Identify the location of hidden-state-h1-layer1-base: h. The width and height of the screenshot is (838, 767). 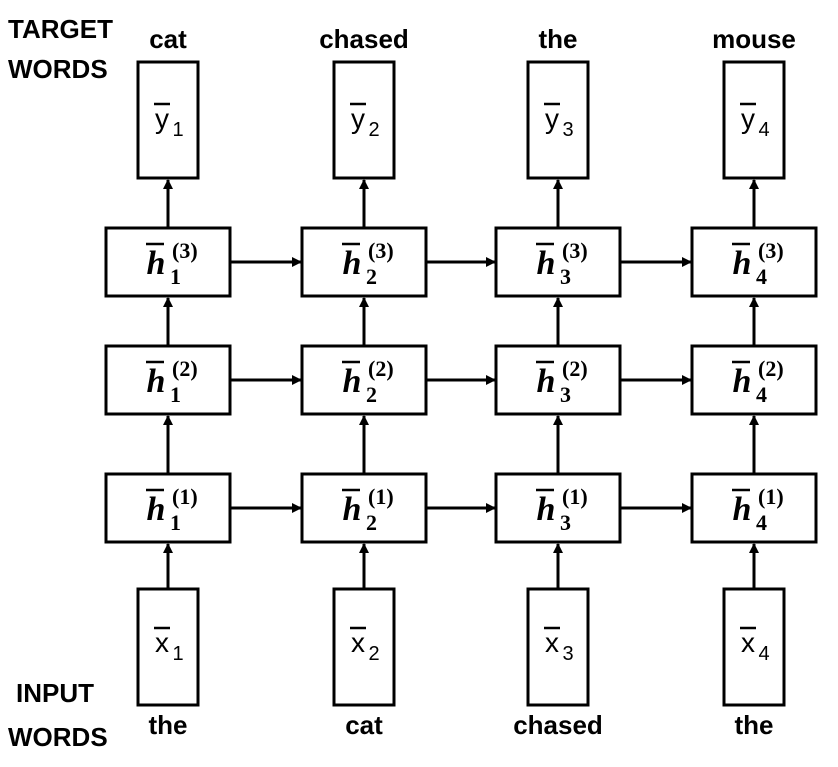
(156, 509).